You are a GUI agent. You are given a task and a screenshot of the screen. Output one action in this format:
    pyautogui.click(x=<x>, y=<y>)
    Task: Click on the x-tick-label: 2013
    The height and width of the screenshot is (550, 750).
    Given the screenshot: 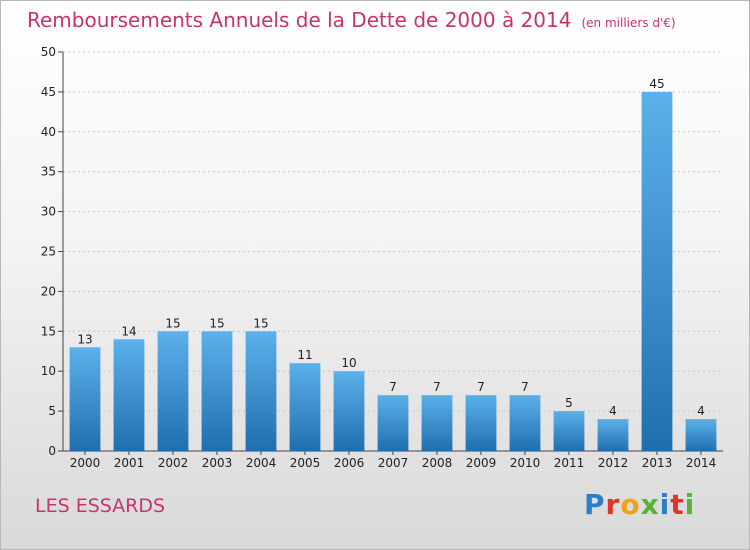 What is the action you would take?
    pyautogui.click(x=657, y=463)
    